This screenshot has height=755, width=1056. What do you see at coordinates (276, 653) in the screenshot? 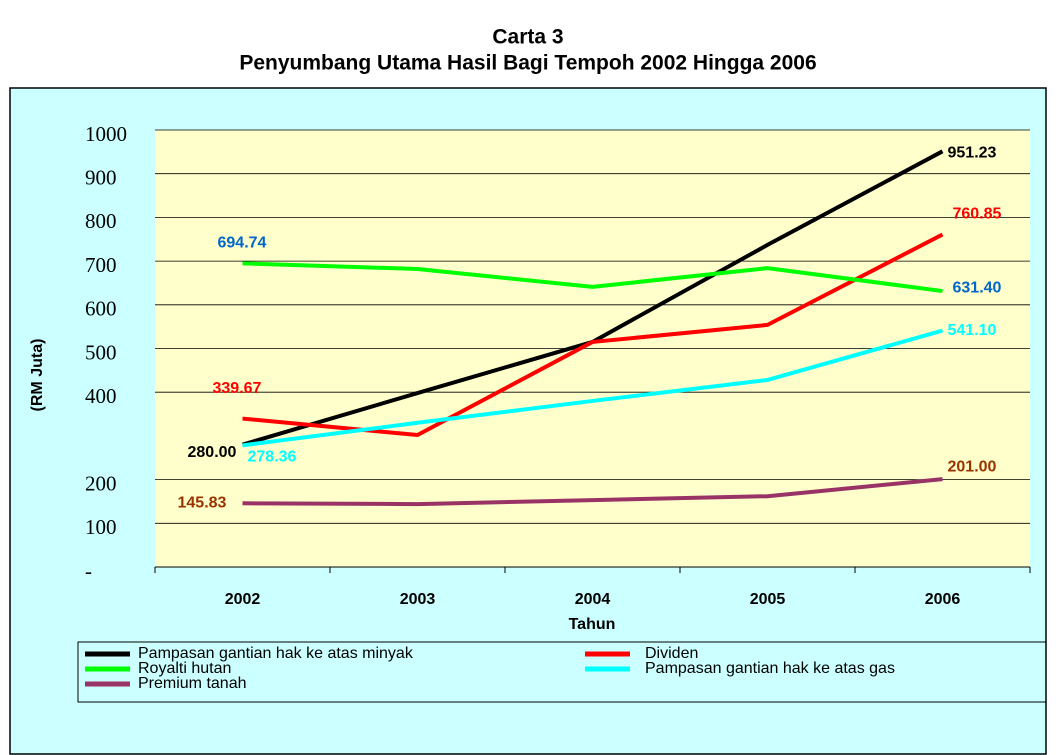
I see `legend-label: Pampasan gantian hak ke atas minyak` at bounding box center [276, 653].